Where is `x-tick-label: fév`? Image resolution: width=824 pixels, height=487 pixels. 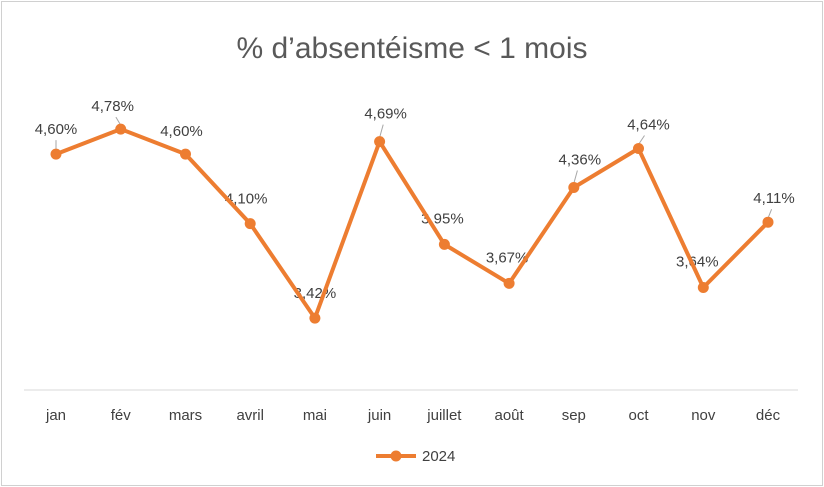 x-tick-label: fév is located at coordinates (121, 415).